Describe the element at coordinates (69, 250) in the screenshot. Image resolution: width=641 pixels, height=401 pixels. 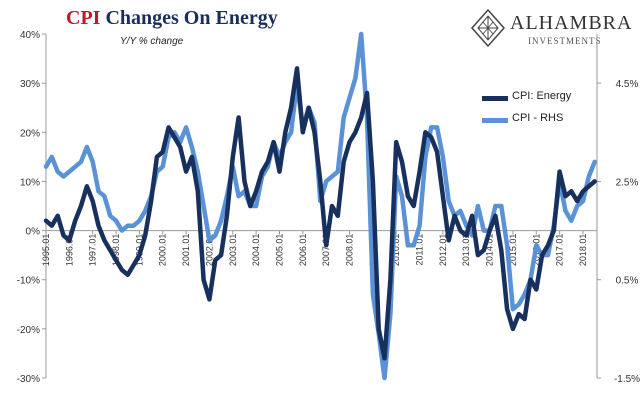
I see `x-tick-label: 1996.01` at that location.